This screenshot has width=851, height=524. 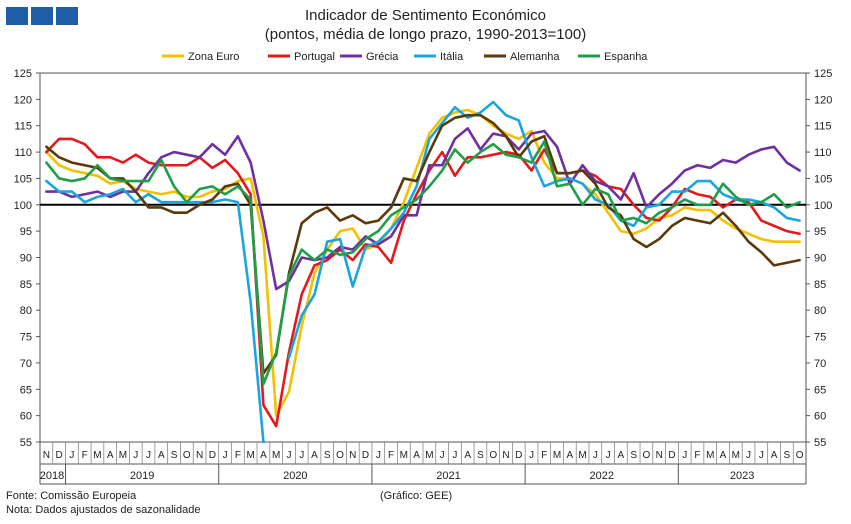 What do you see at coordinates (23, 179) in the screenshot?
I see `y-tick-label-left: 105` at bounding box center [23, 179].